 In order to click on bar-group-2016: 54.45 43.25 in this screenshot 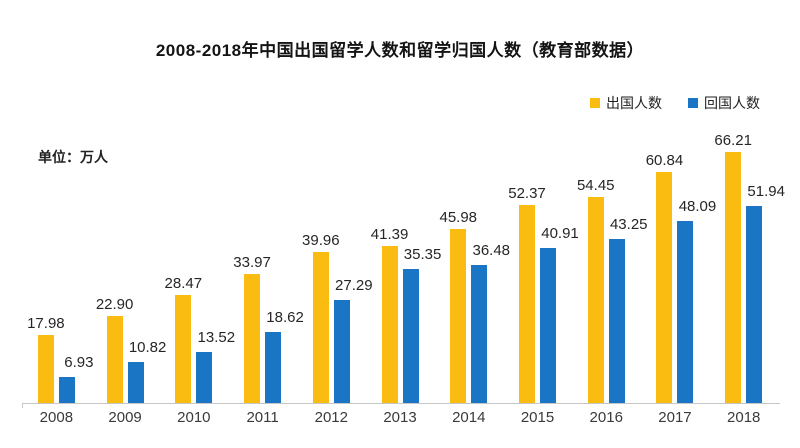, I will do `click(610, 271)`.